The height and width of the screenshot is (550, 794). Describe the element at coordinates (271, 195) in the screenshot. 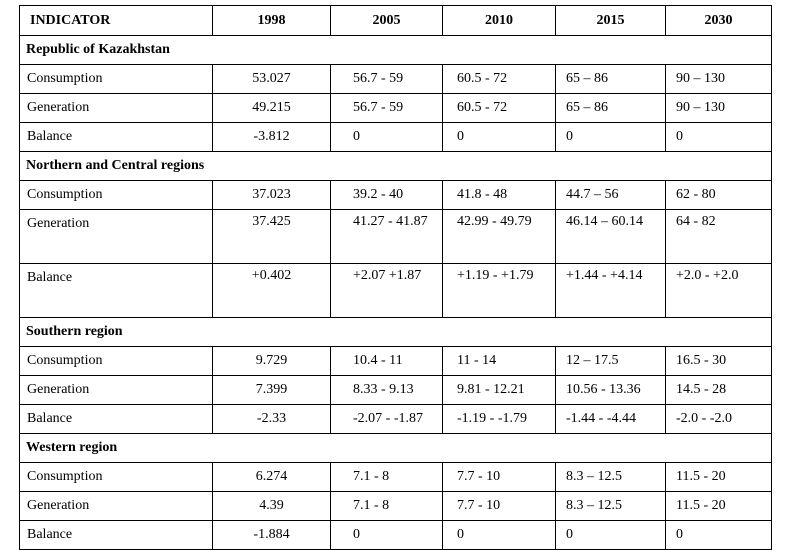

I see `value-cell-1998: 37.023` at that location.